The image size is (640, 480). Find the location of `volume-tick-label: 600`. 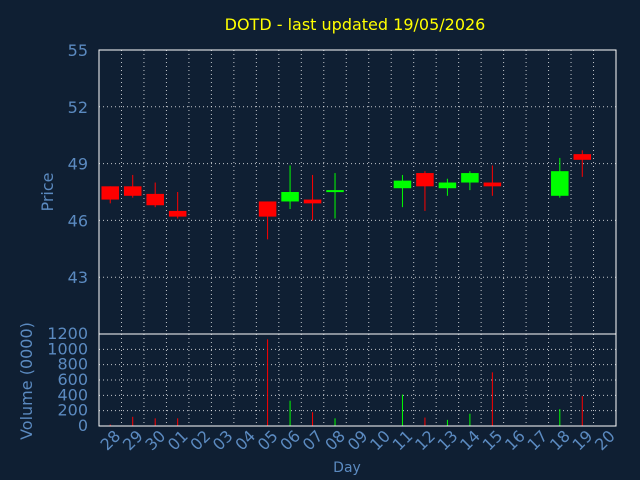

volume-tick-label: 600 is located at coordinates (72, 379).